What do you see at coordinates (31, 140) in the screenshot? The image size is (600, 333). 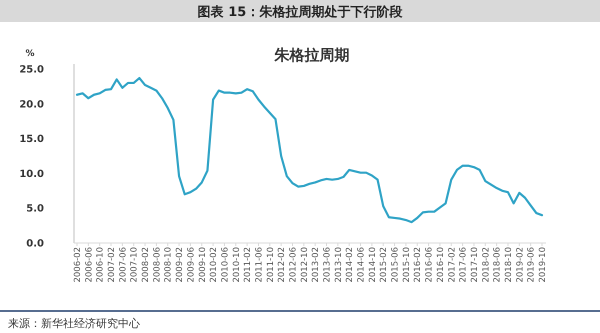 I see `y-tick-label: 15.0` at bounding box center [31, 140].